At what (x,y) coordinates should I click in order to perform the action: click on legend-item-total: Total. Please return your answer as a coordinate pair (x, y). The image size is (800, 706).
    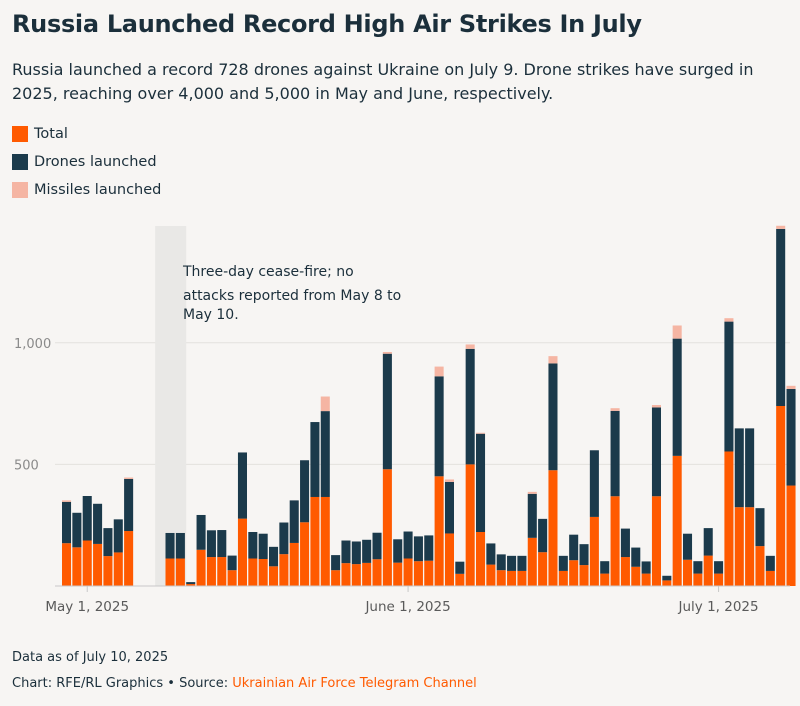
    Looking at the image, I should click on (86, 134).